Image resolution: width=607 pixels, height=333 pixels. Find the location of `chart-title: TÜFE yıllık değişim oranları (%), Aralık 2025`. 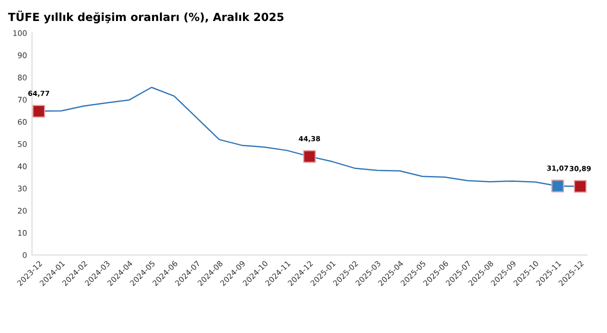

chart-title: TÜFE yıllık değişim oranları (%), Aralık 2025 is located at coordinates (146, 17).